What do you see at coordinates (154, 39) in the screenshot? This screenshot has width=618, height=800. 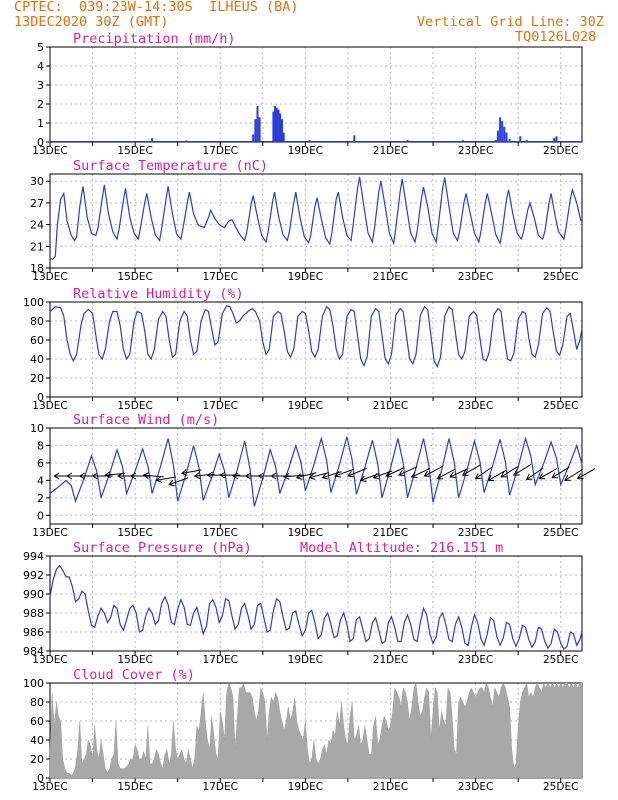 I see `precipitation-title: Precipitation (mm/h)` at bounding box center [154, 39].